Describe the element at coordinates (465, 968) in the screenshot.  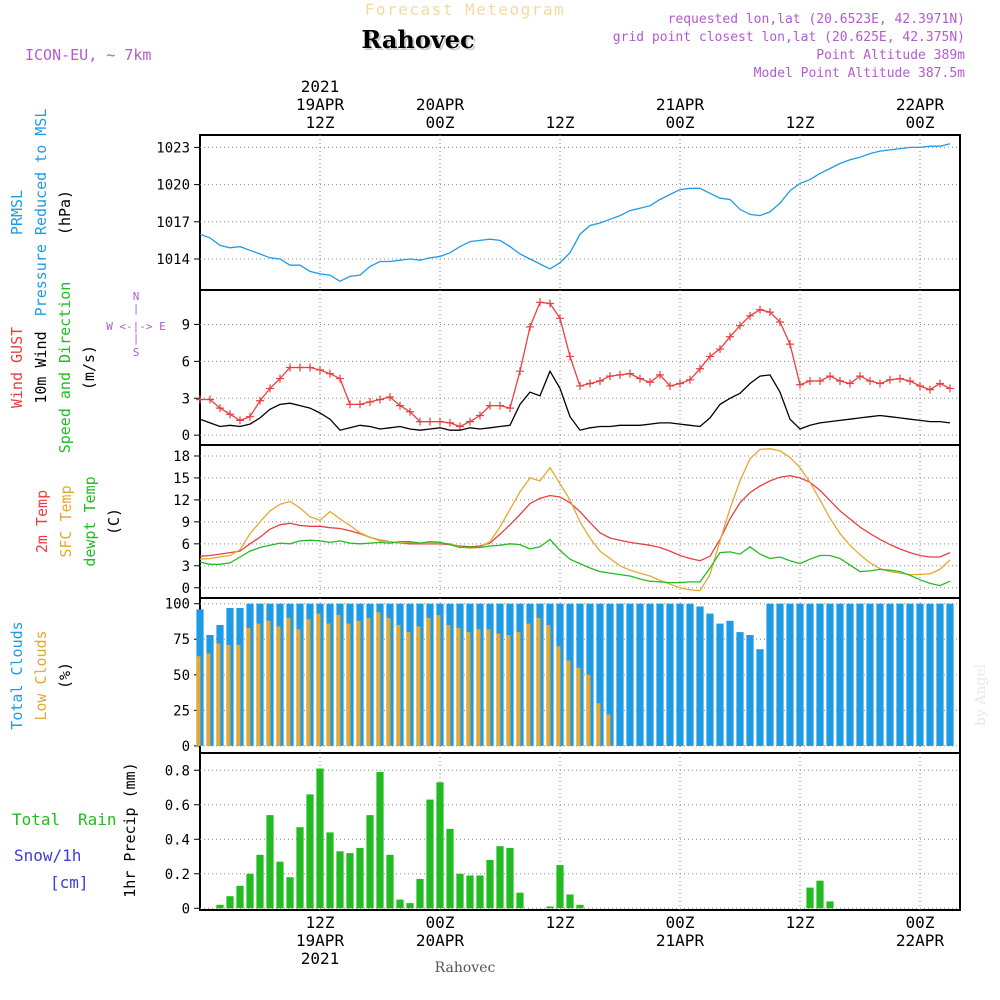
I see `footer-location: Rahovec` at that location.